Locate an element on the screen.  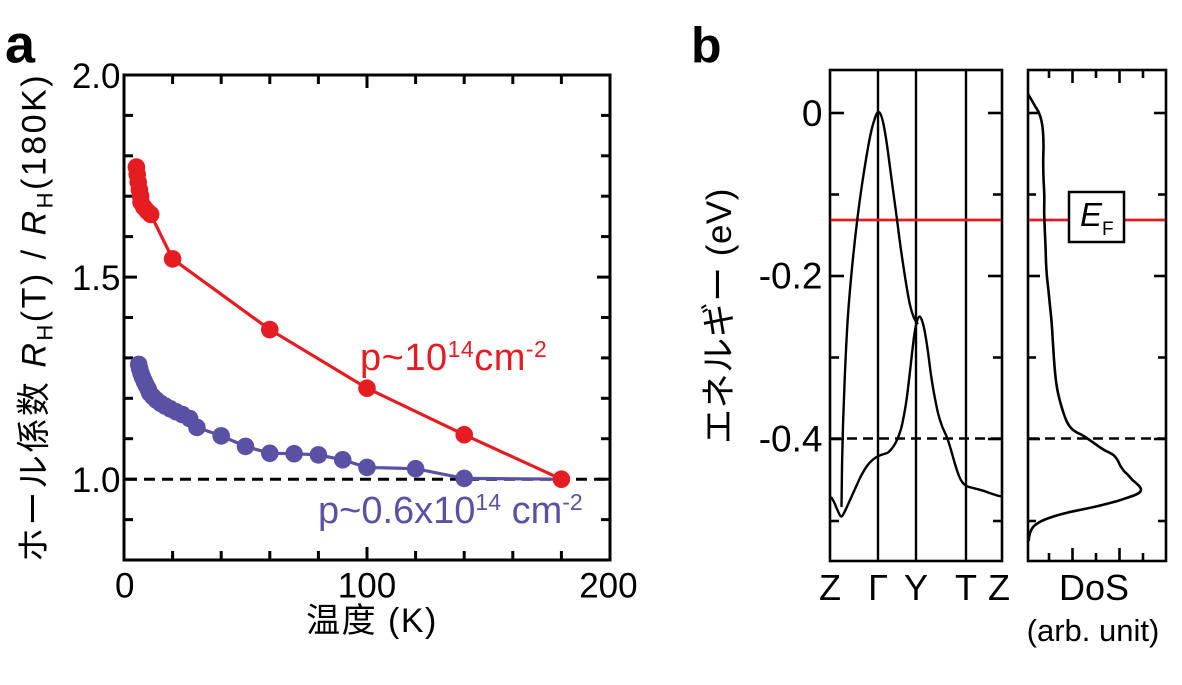
svg-text: 200 is located at coordinates (608, 586).